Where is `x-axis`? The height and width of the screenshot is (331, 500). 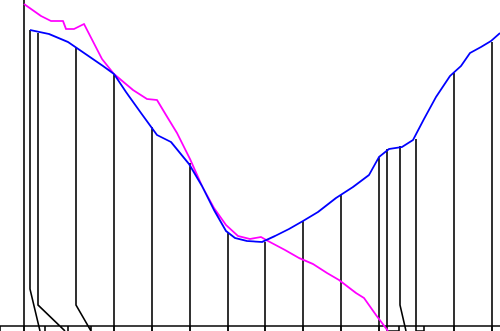
x-axis is located at coordinates (250, 328).